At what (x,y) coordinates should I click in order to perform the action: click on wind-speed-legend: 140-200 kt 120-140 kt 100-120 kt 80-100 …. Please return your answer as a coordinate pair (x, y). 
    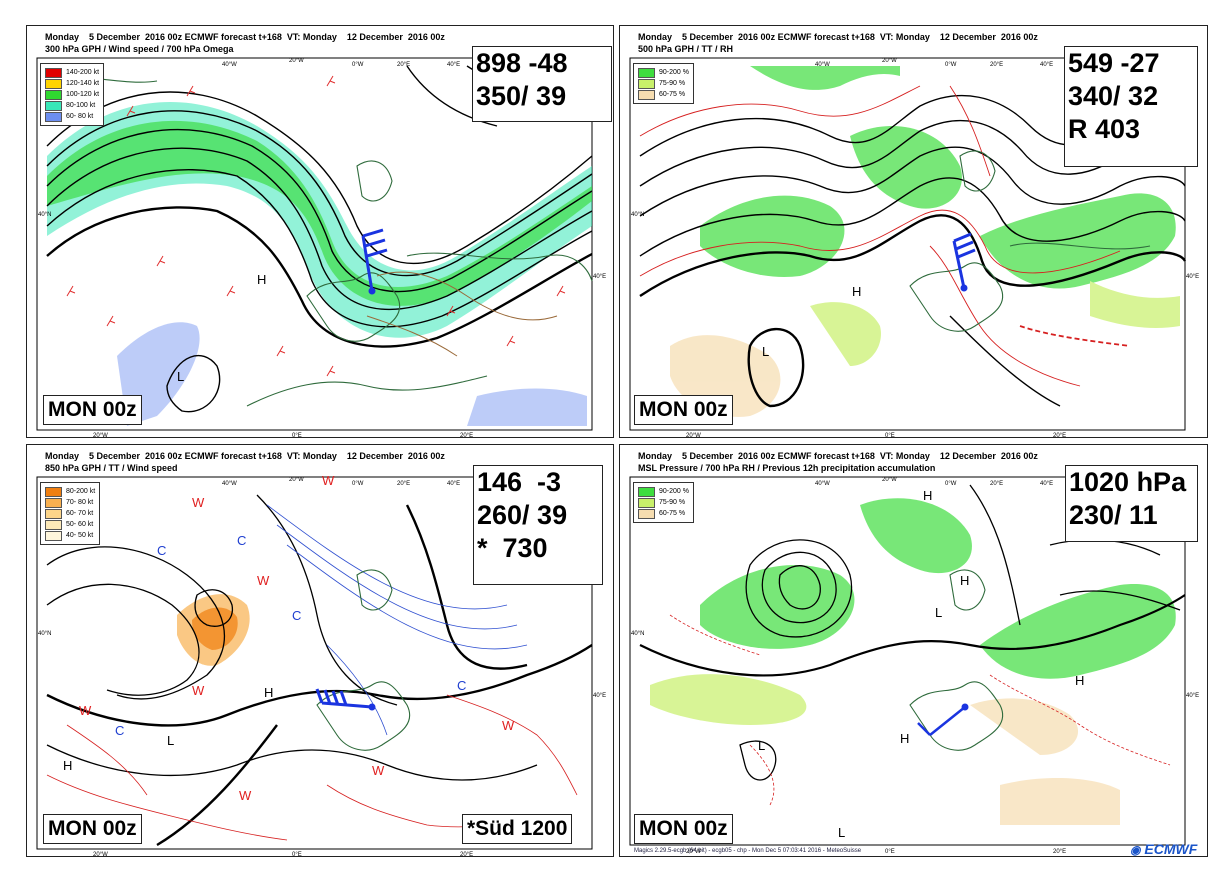
    Looking at the image, I should click on (72, 94).